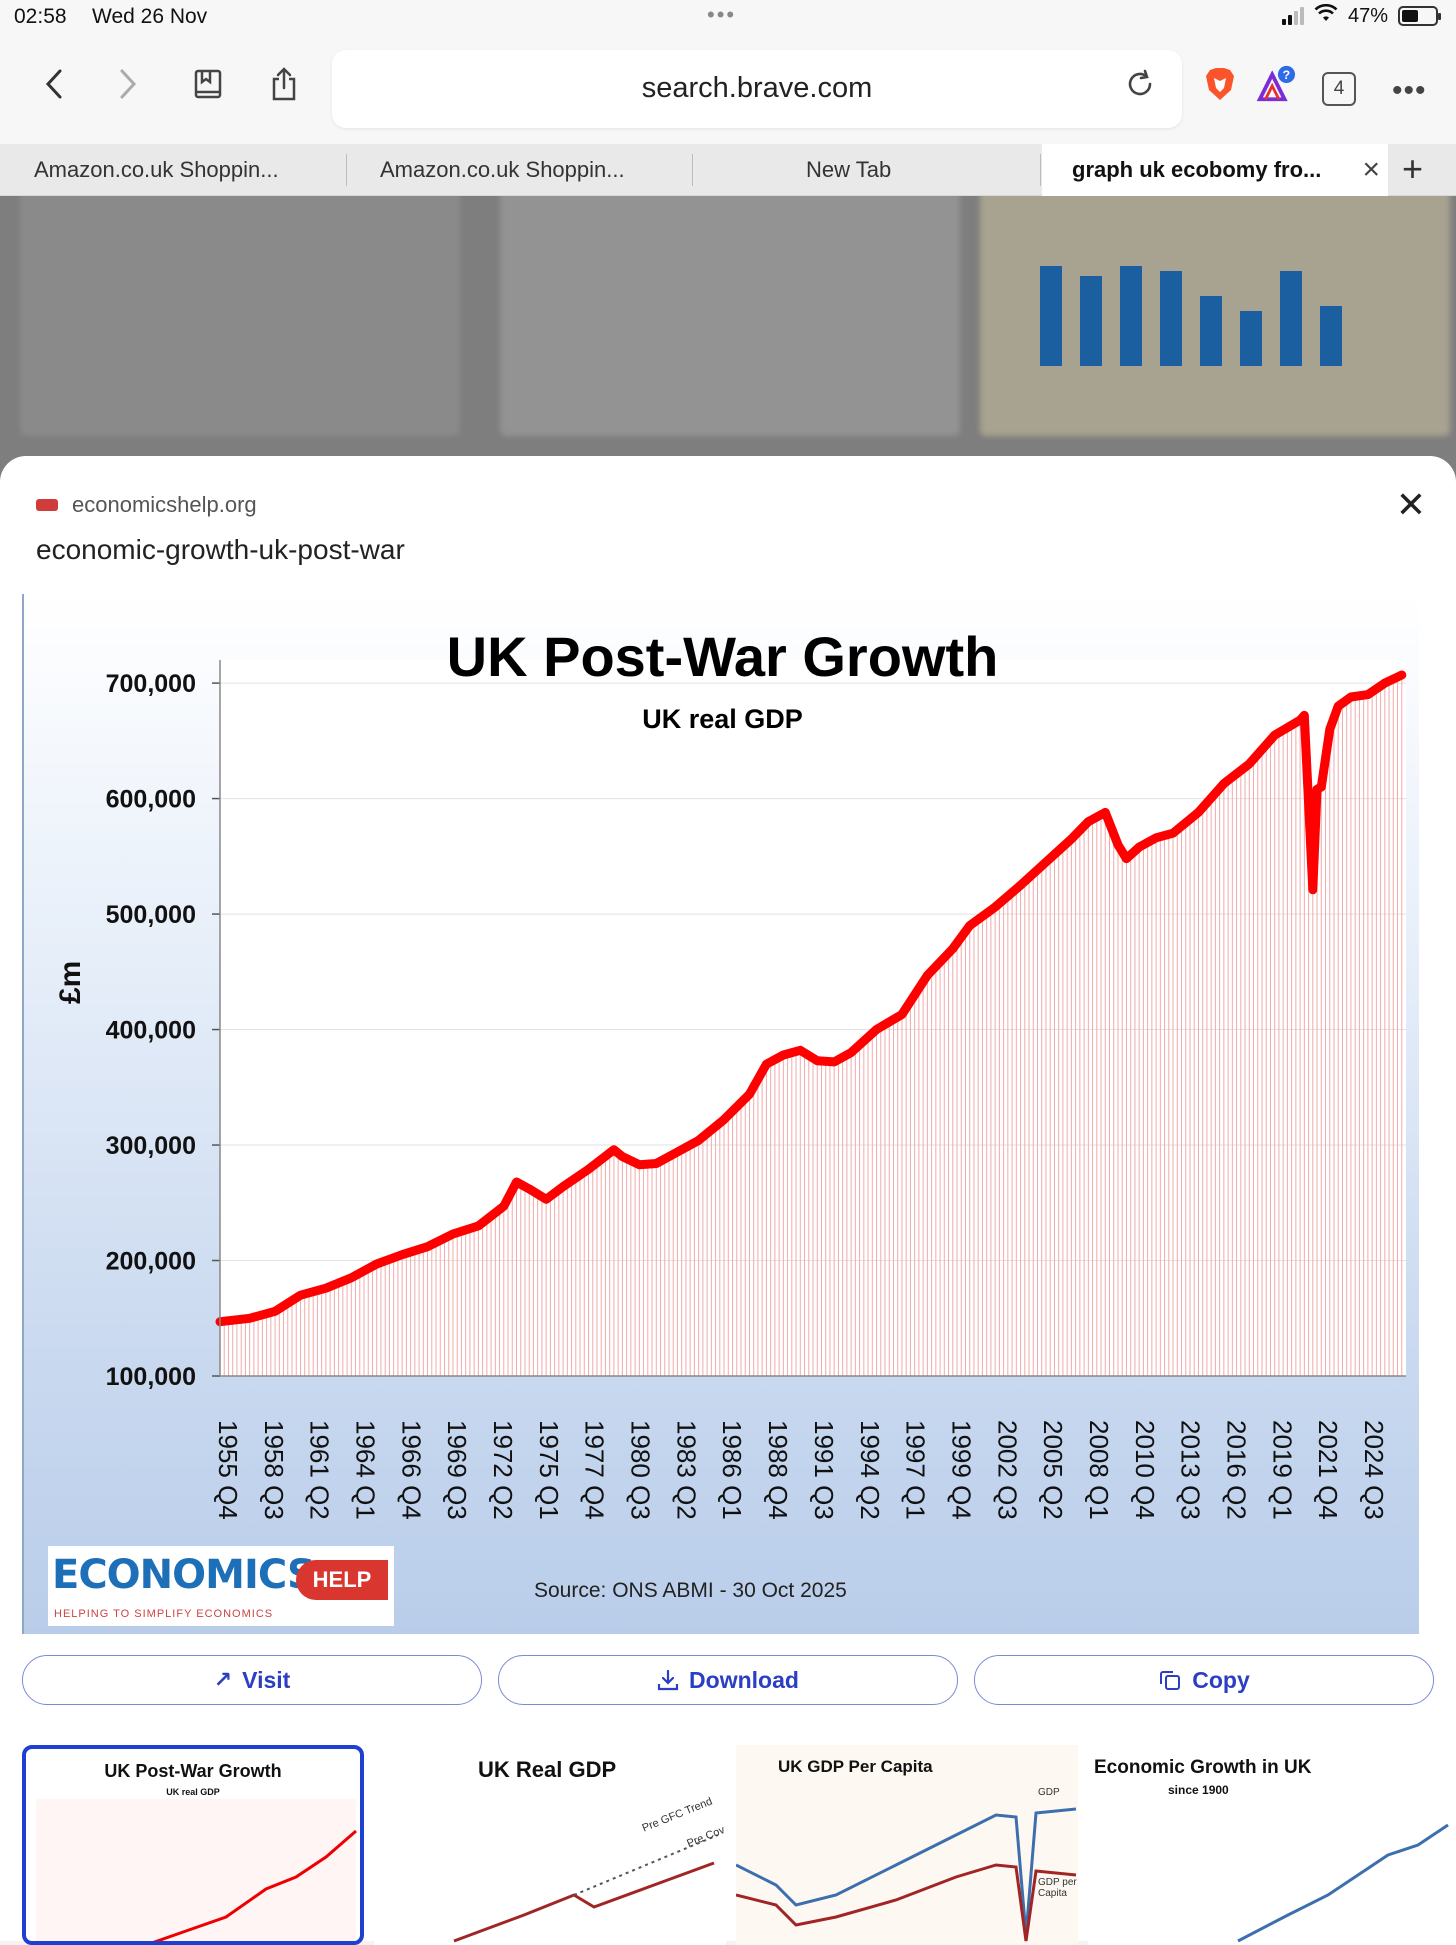  I want to click on preview-actions: ↗ Visit Download Copy, so click(728, 1681).